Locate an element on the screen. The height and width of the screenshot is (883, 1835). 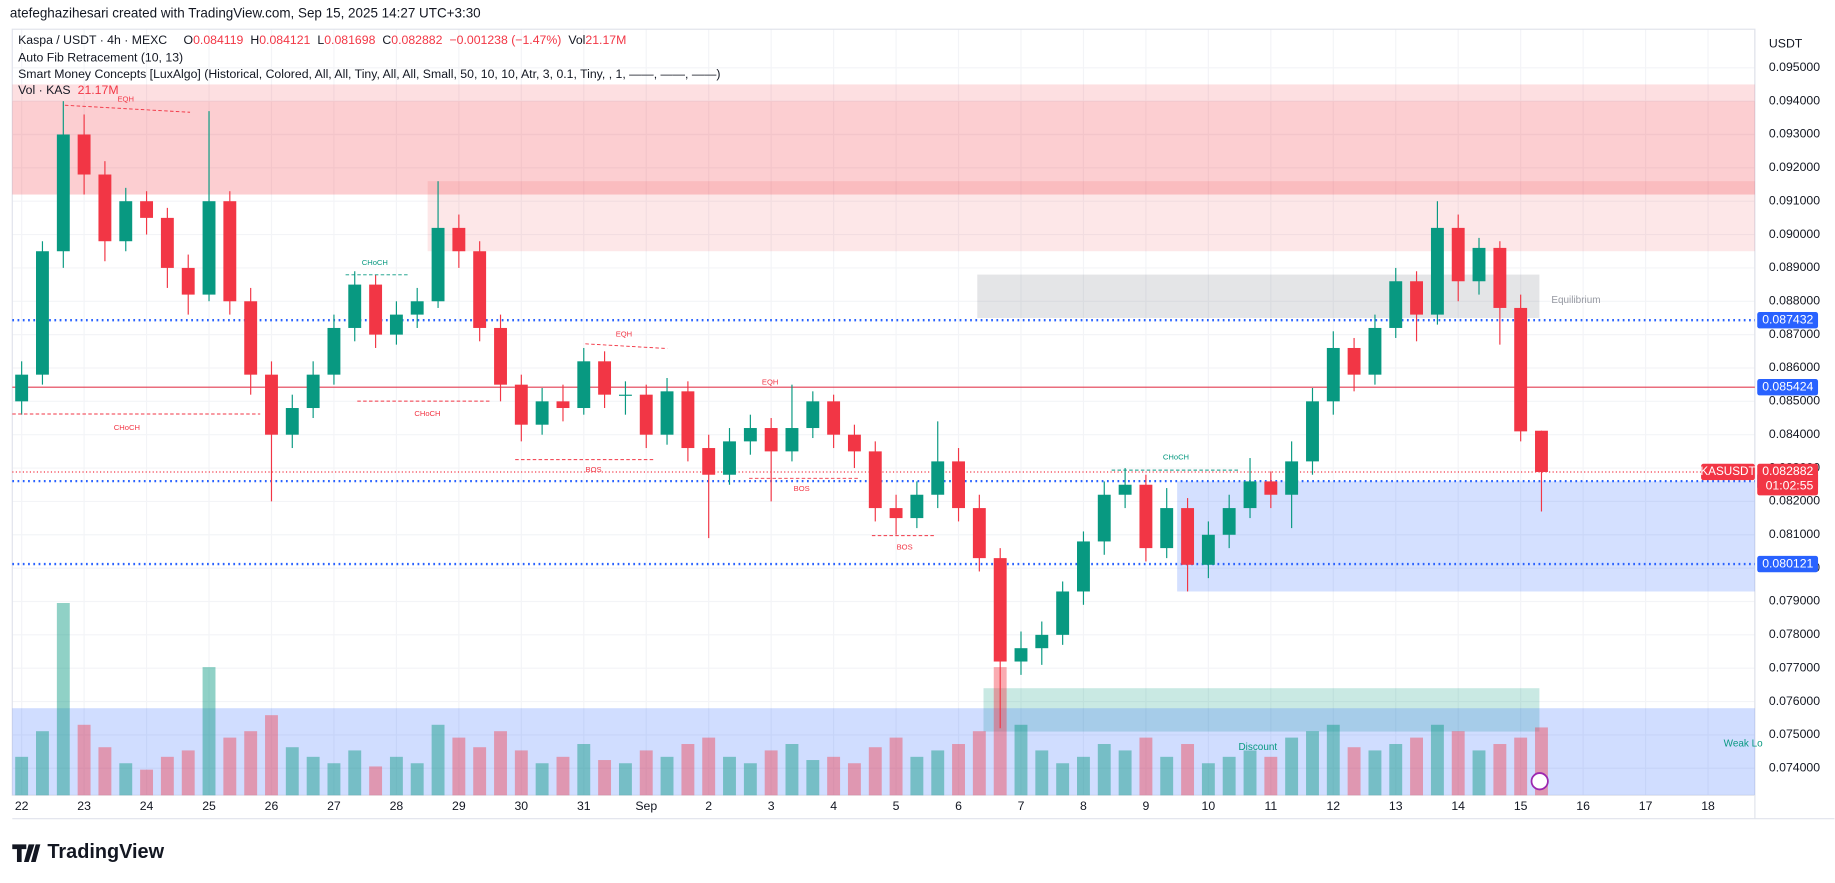
annotation: EQH is located at coordinates (624, 333).